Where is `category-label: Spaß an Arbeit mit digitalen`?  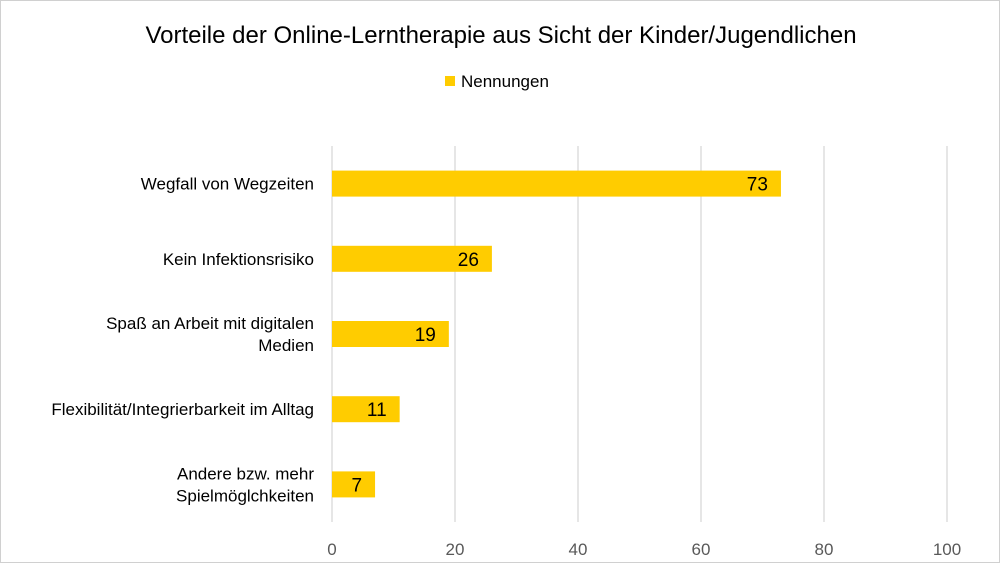
category-label: Spaß an Arbeit mit digitalen is located at coordinates (210, 323).